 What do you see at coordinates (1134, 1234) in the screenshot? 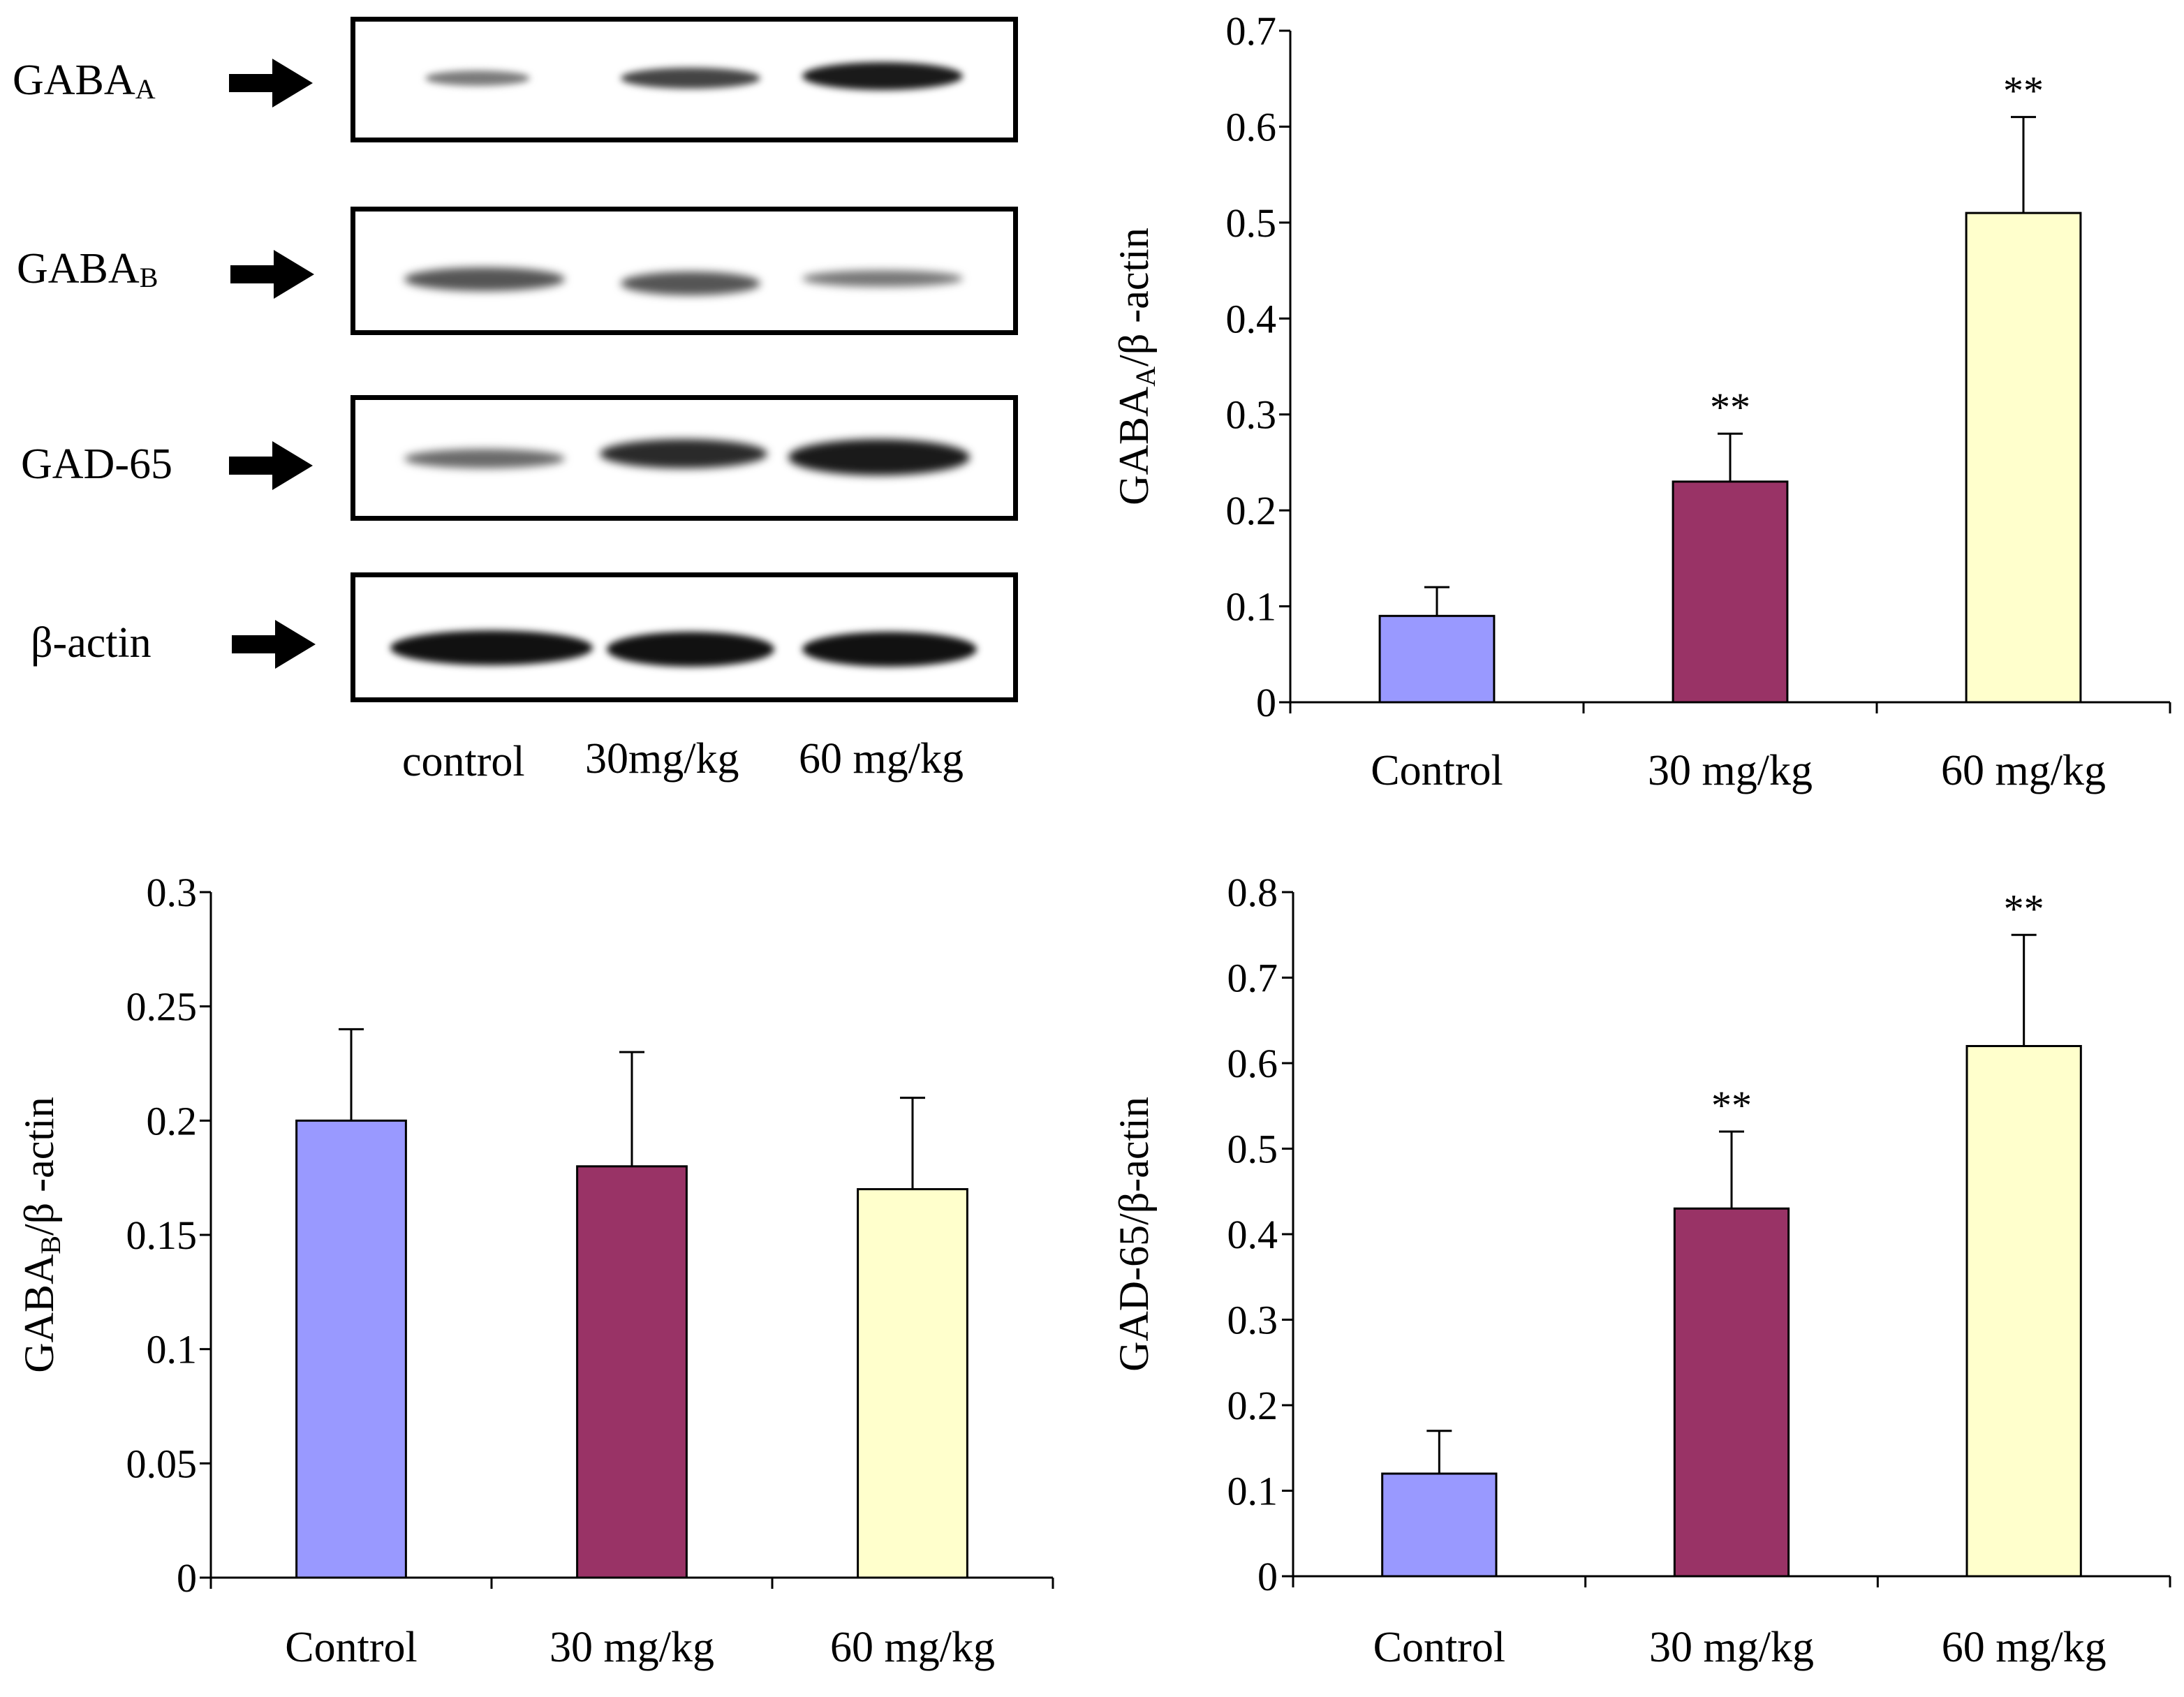
I see `y-axis-label: GAD-65/β-actin` at bounding box center [1134, 1234].